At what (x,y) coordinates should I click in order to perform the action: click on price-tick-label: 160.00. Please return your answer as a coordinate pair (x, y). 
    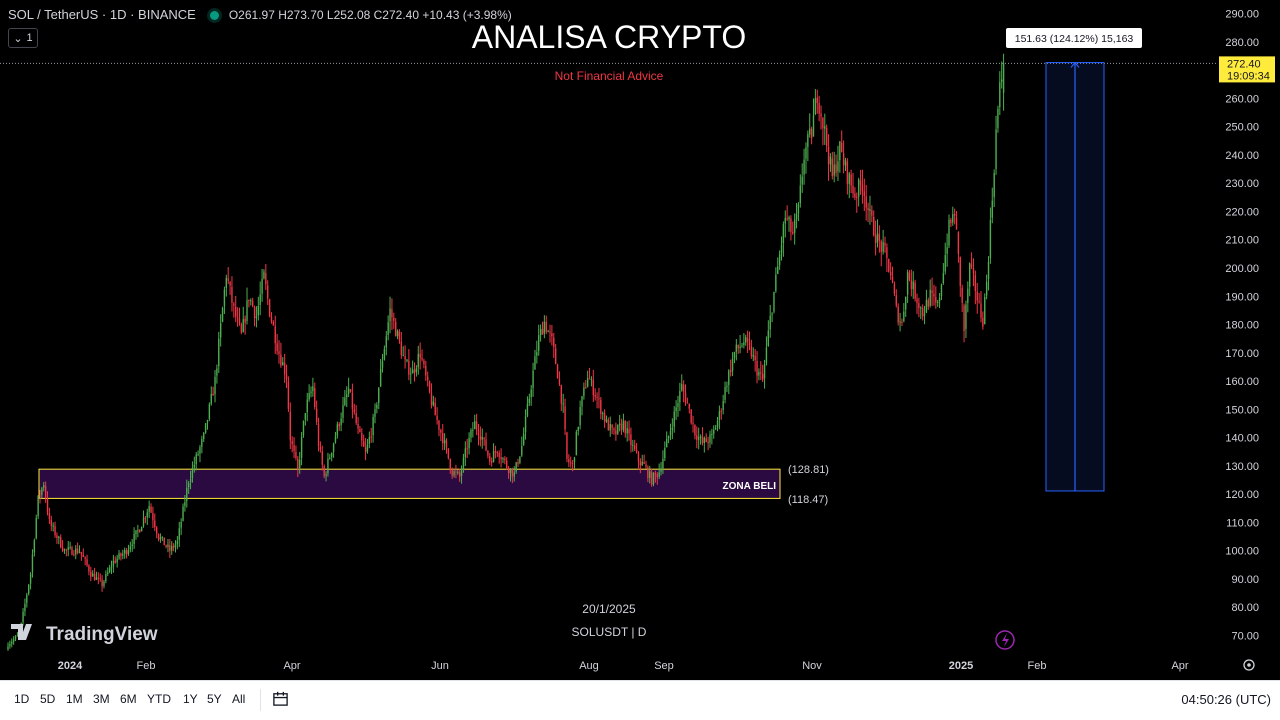
    Looking at the image, I should click on (1242, 382).